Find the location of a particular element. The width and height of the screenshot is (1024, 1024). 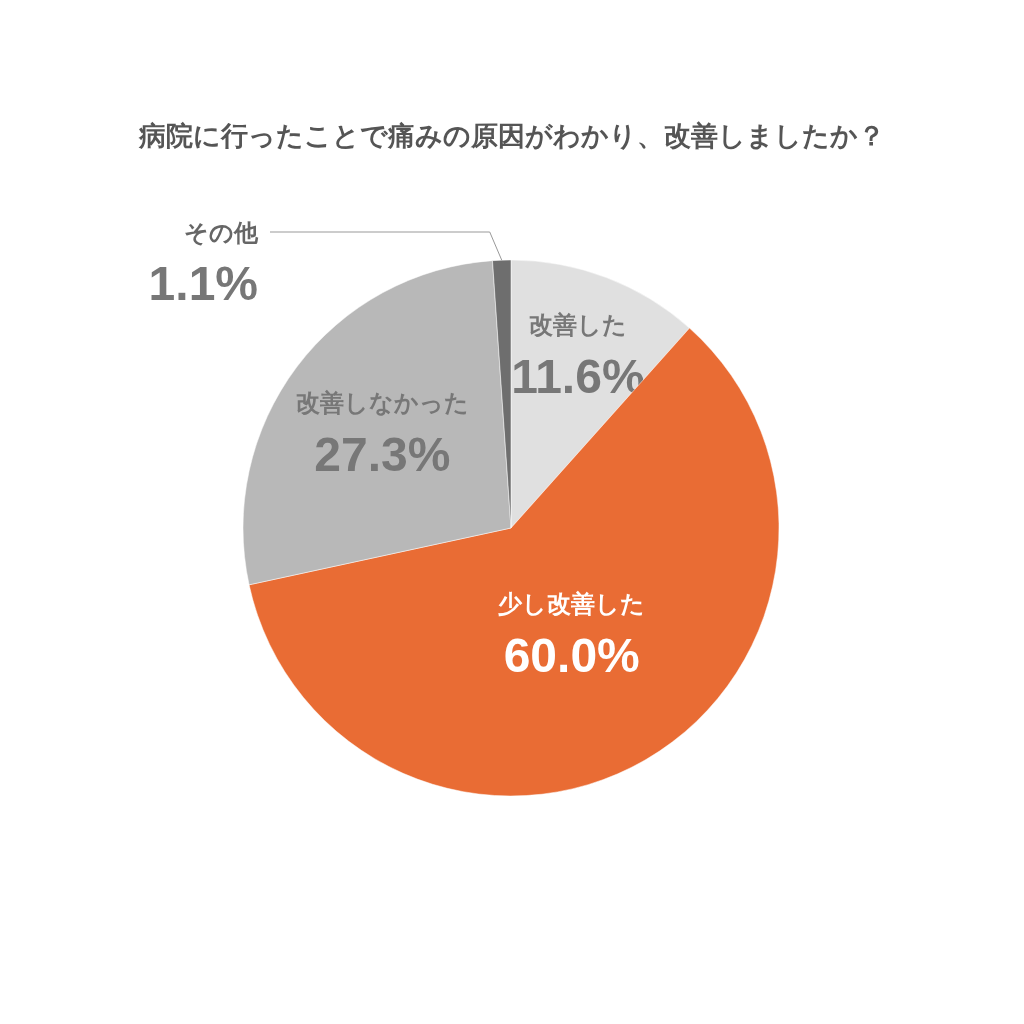

slice-label: 改善しなかった is located at coordinates (382, 403).